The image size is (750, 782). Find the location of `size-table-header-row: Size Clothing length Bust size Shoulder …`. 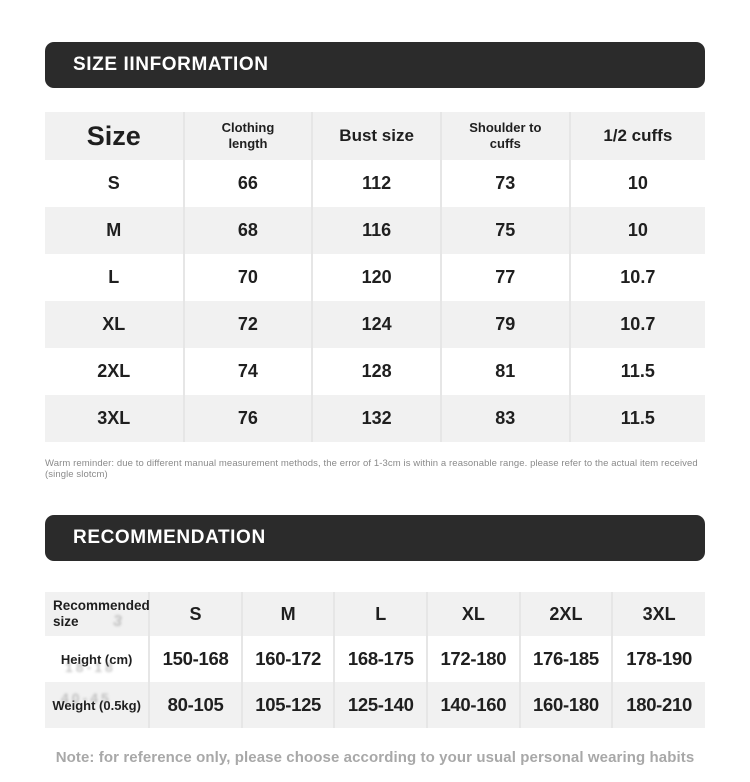

size-table-header-row: Size Clothing length Bust size Shoulder … is located at coordinates (375, 136).